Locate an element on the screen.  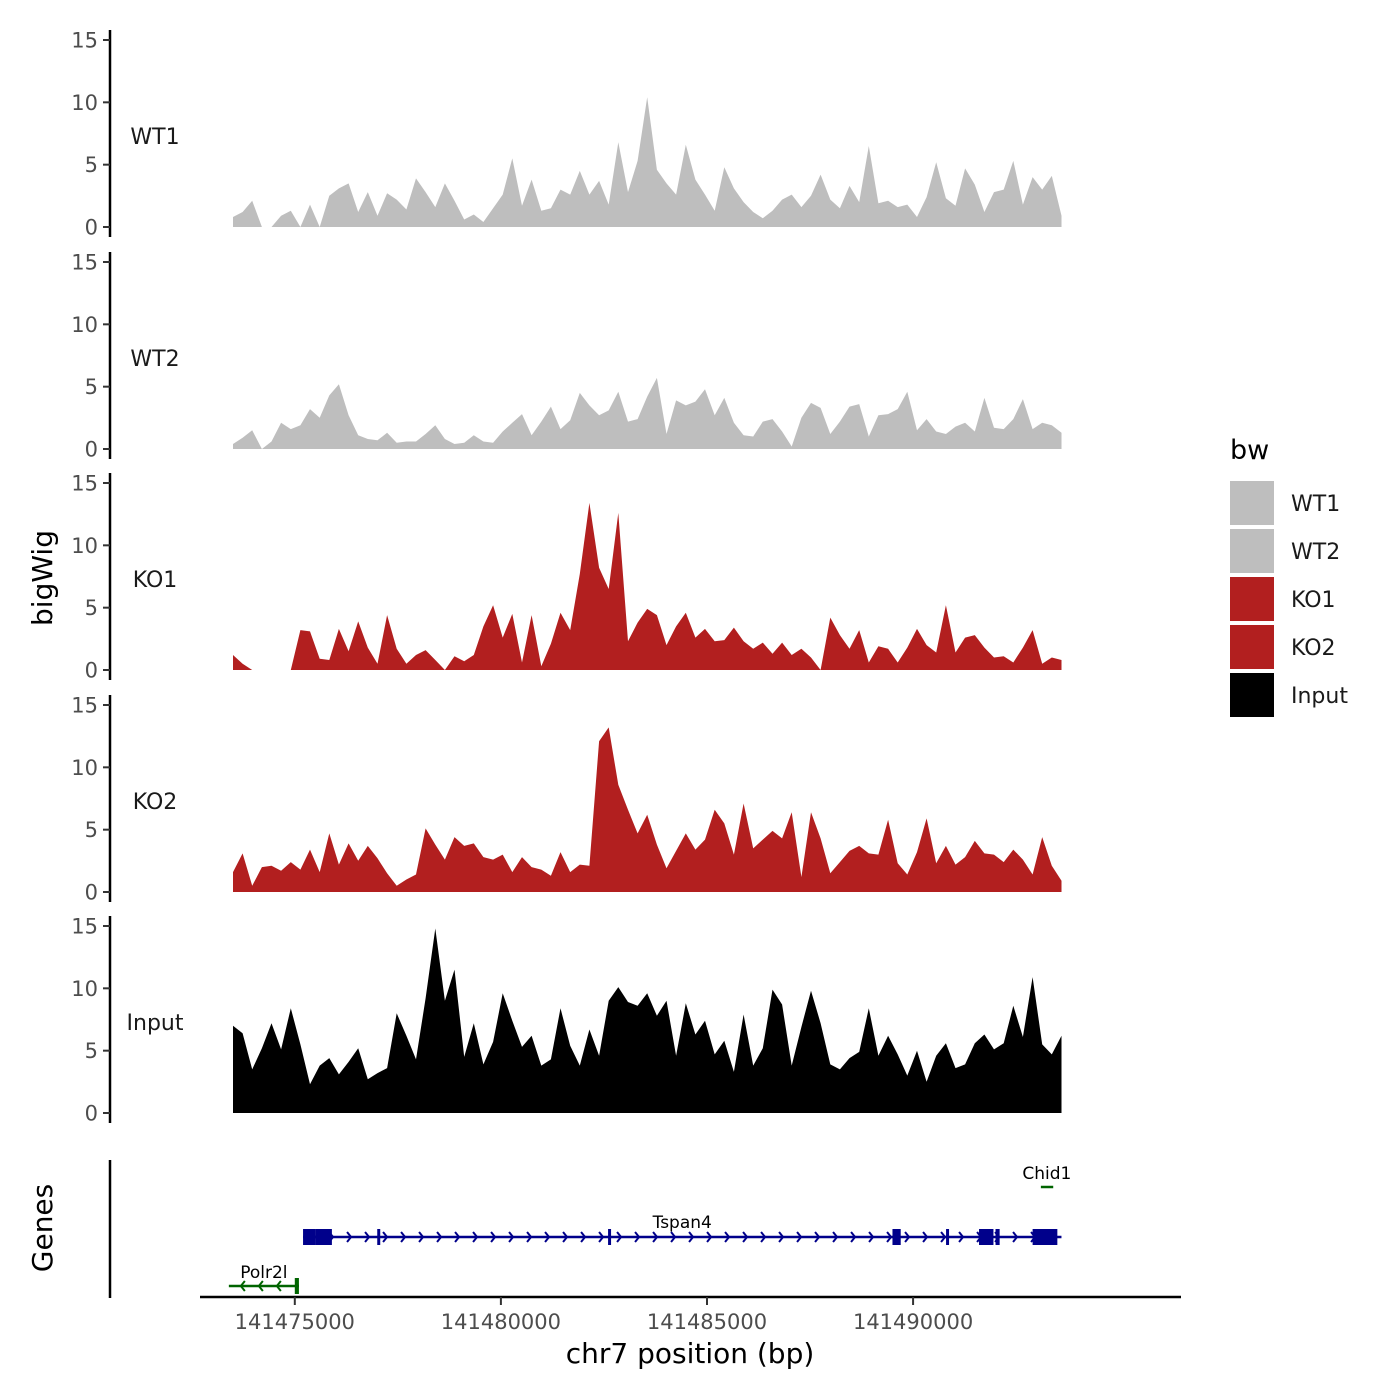
gene-tspan4: Tspan4 is located at coordinates (682, 1229).